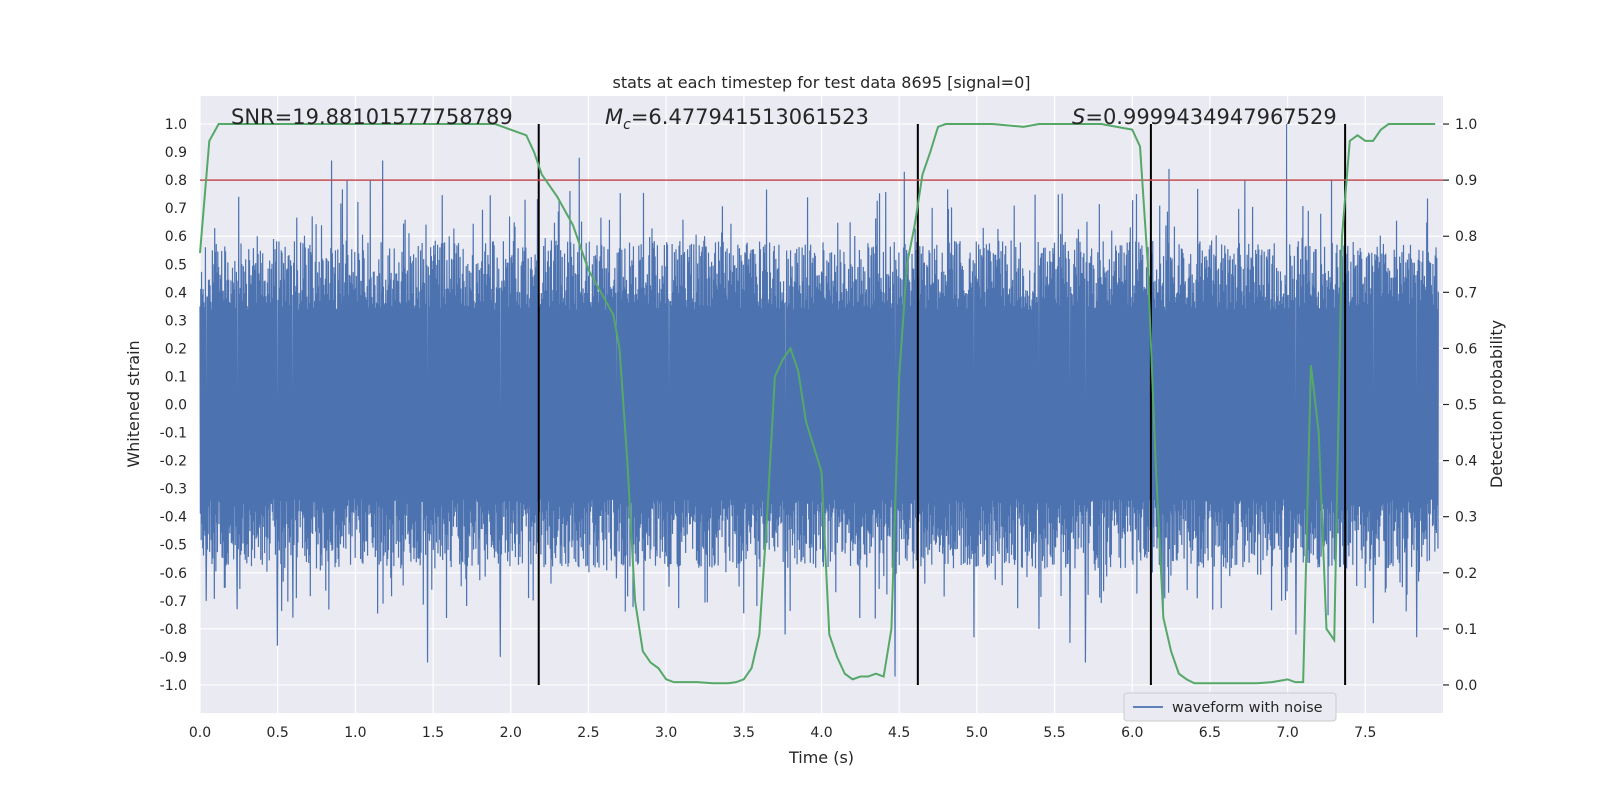 This screenshot has width=1600, height=800. Describe the element at coordinates (173, 658) in the screenshot. I see `y-tick-label: -0.9` at that location.